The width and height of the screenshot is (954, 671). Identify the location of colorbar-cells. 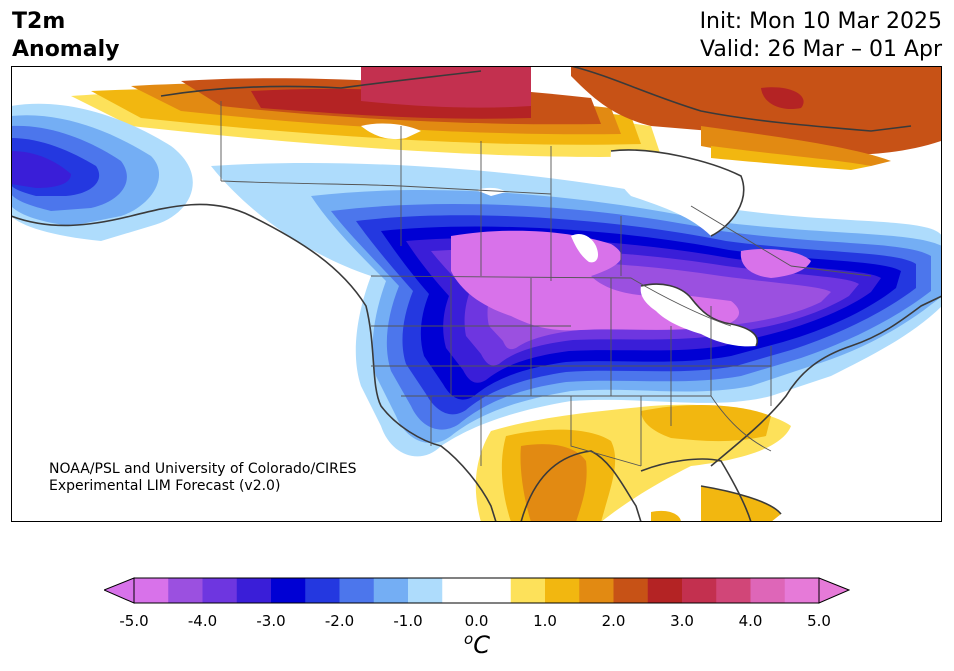
(477, 590).